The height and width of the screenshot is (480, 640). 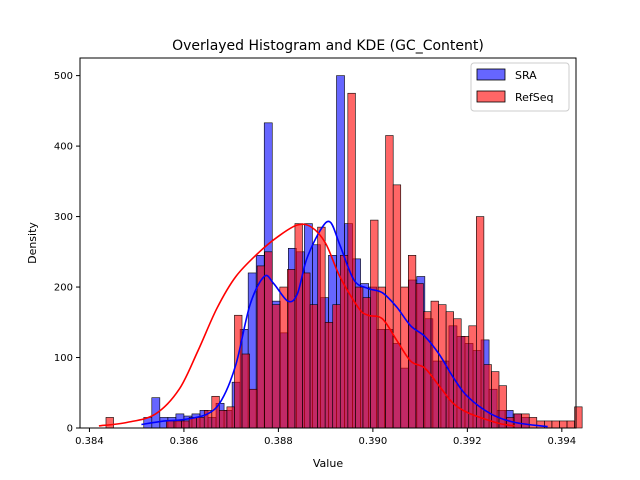 What do you see at coordinates (184, 441) in the screenshot?
I see `x-tick-label: 0.386` at bounding box center [184, 441].